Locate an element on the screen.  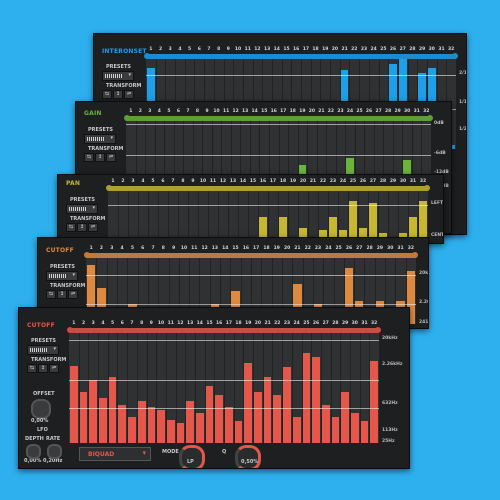
axis-label: 113Hz is located at coordinates (390, 430).